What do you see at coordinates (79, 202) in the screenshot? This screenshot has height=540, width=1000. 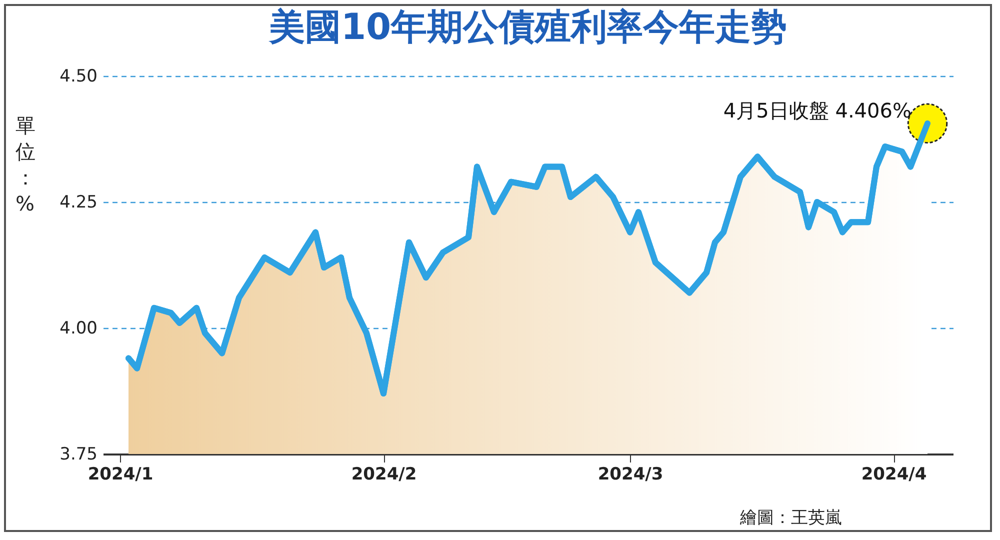 I see `y-tick-label: 4.25` at bounding box center [79, 202].